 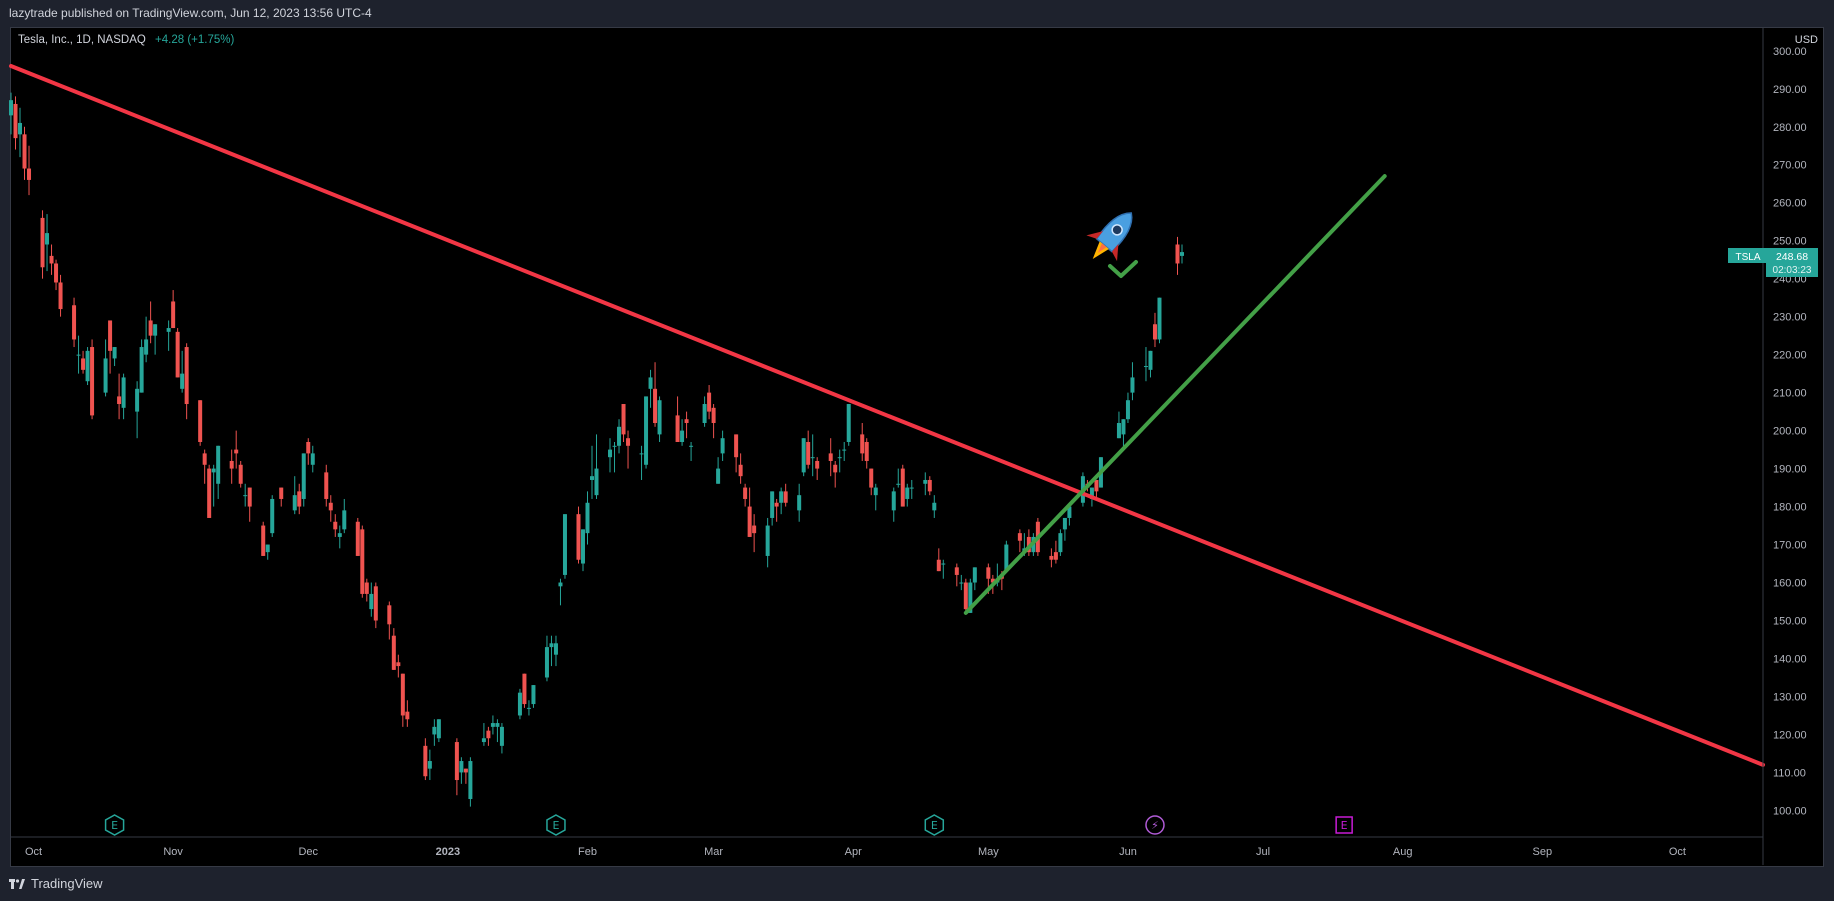 I want to click on tradingview-logo: TradingView, so click(x=56, y=883).